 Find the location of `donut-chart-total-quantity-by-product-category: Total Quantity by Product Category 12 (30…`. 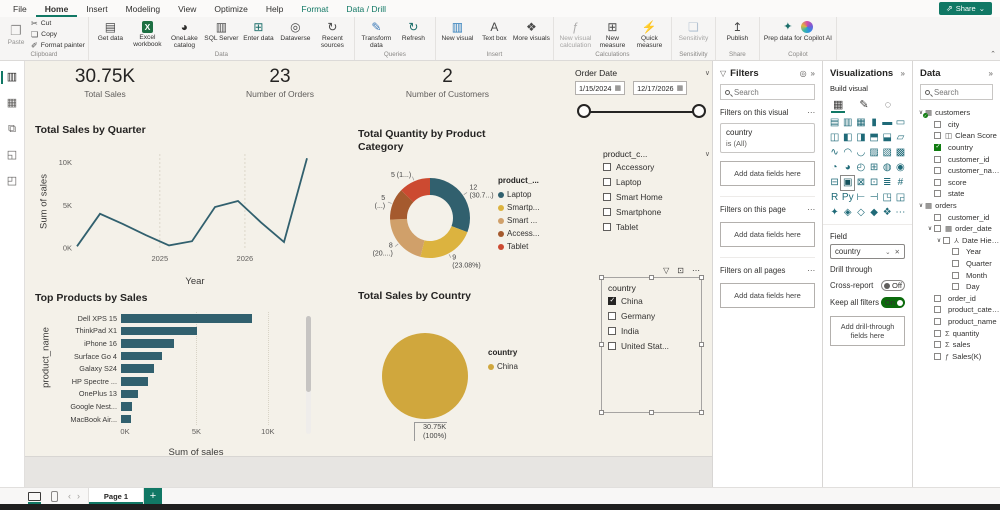

donut-chart-total-quantity-by-product-category: Total Quantity by Product Category 12 (30… is located at coordinates (463, 210).